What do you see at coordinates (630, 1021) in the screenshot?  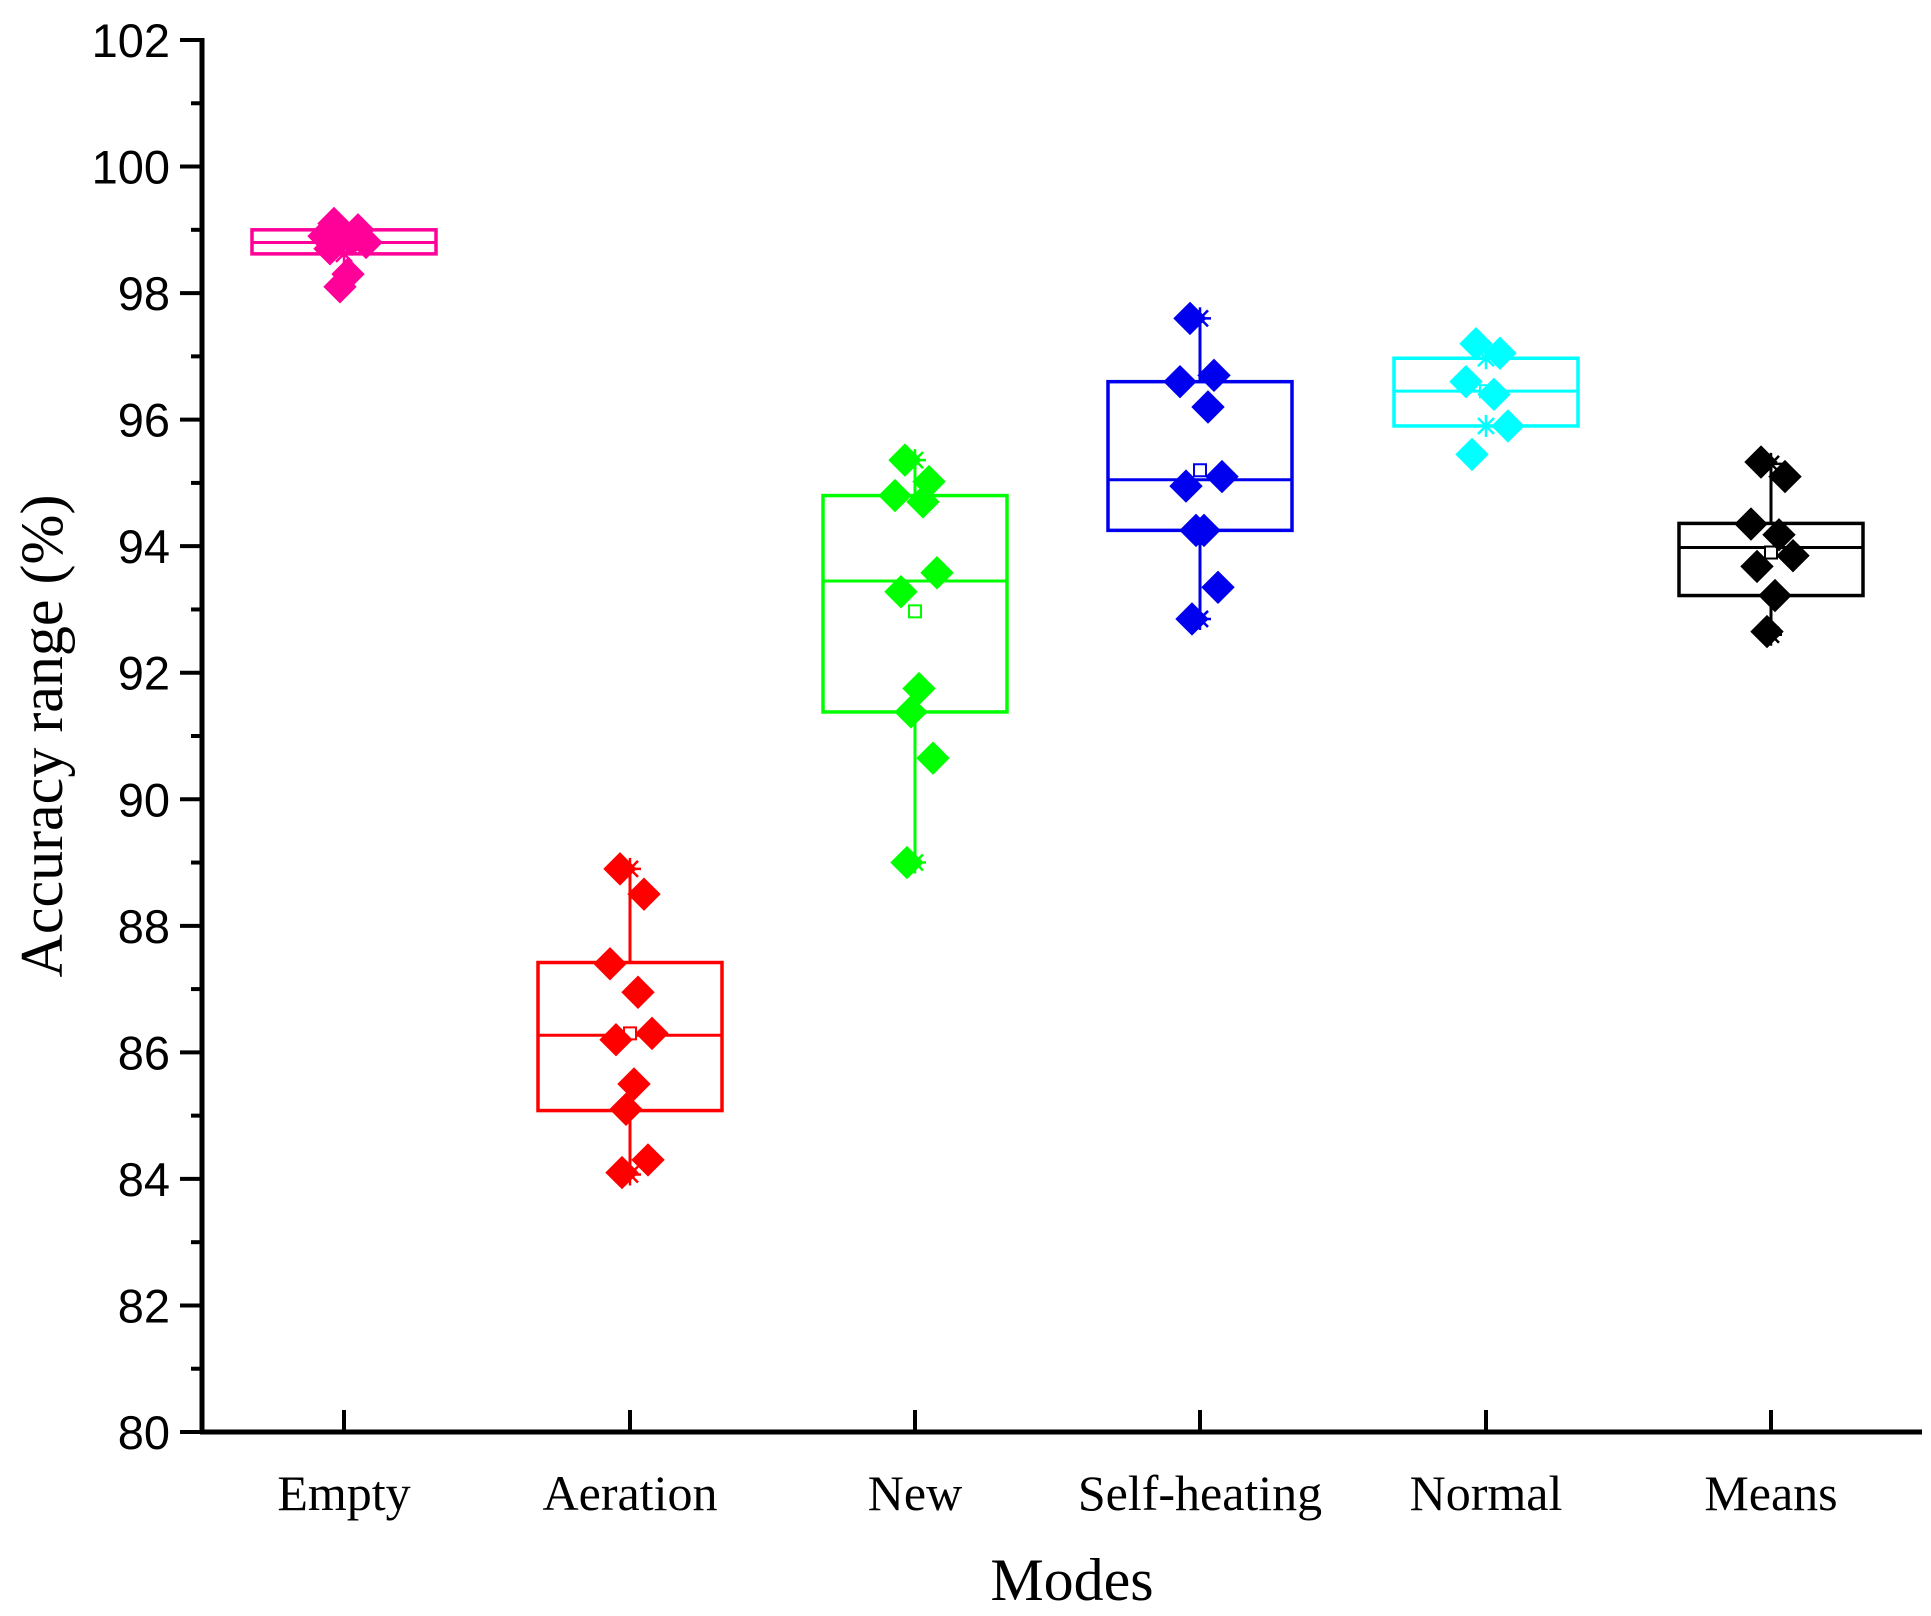 I see `box-group-aeration` at bounding box center [630, 1021].